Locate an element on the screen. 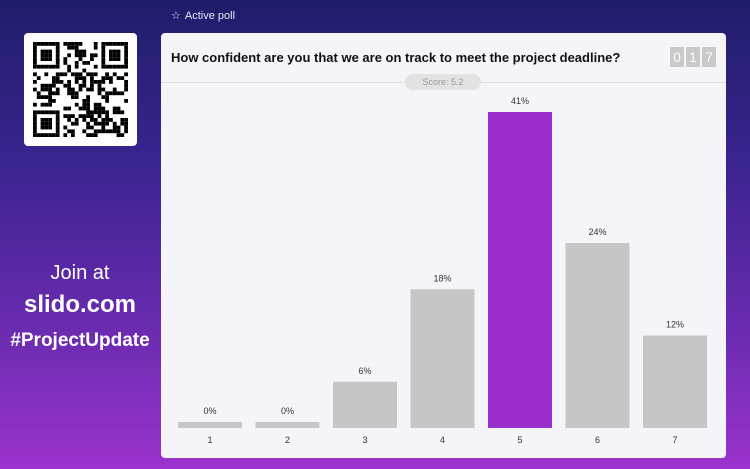  category-label: 6 is located at coordinates (597, 440).